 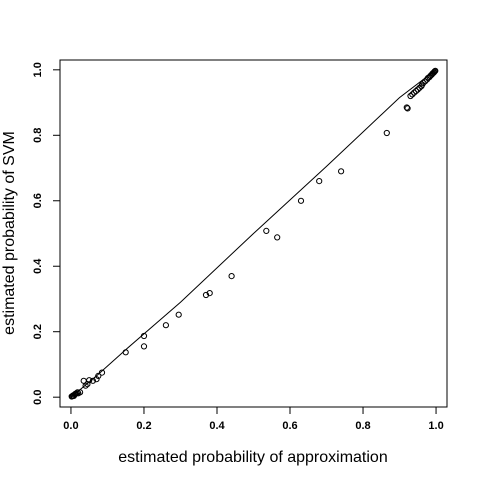 What do you see at coordinates (38, 397) in the screenshot?
I see `y-tick-label: 0.0` at bounding box center [38, 397].